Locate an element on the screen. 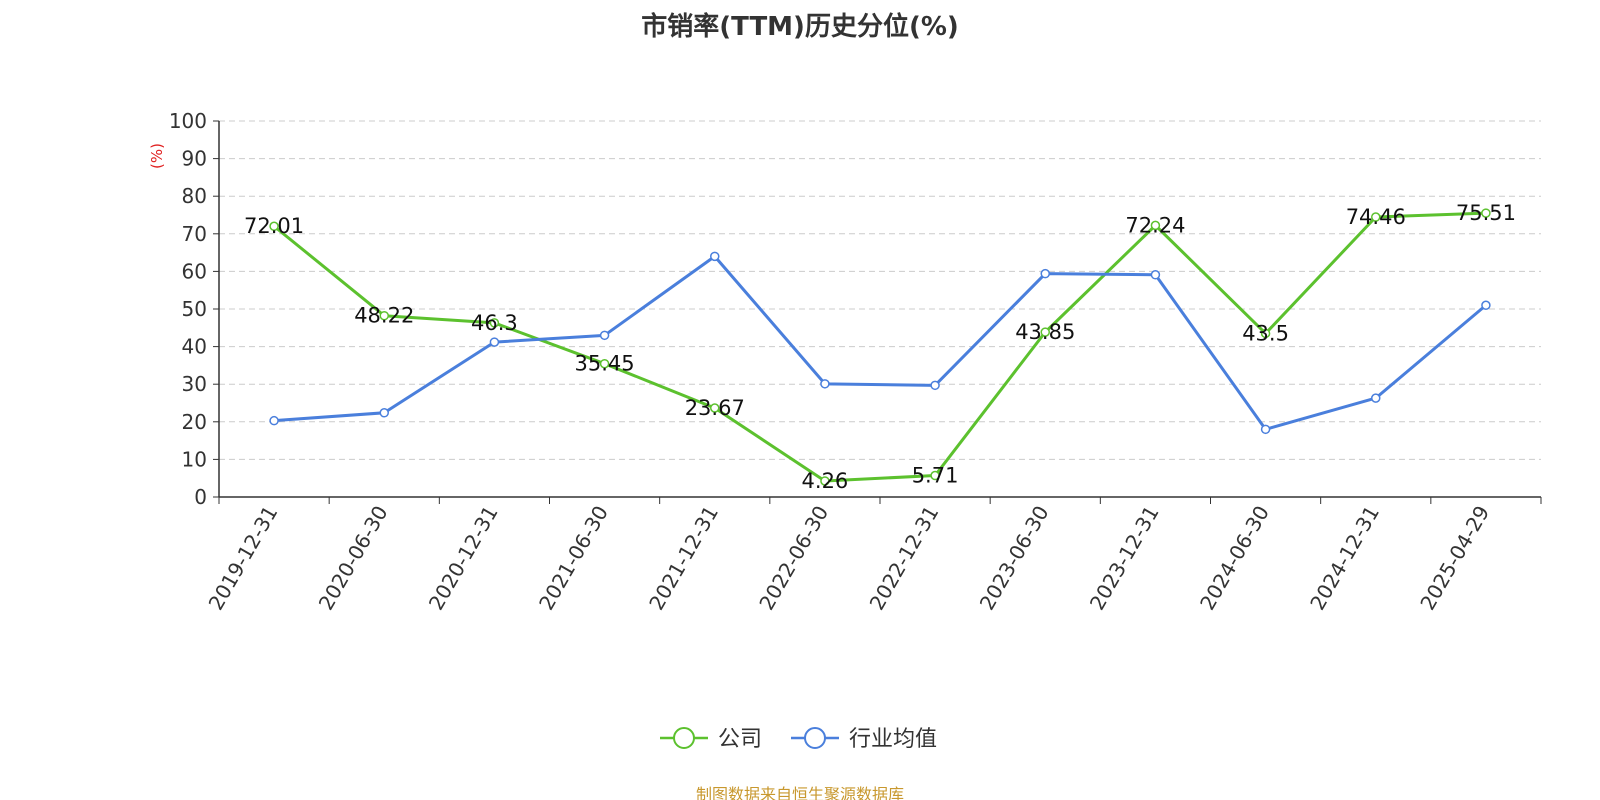 This screenshot has width=1600, height=800. y-tick-label: 20 is located at coordinates (194, 422).